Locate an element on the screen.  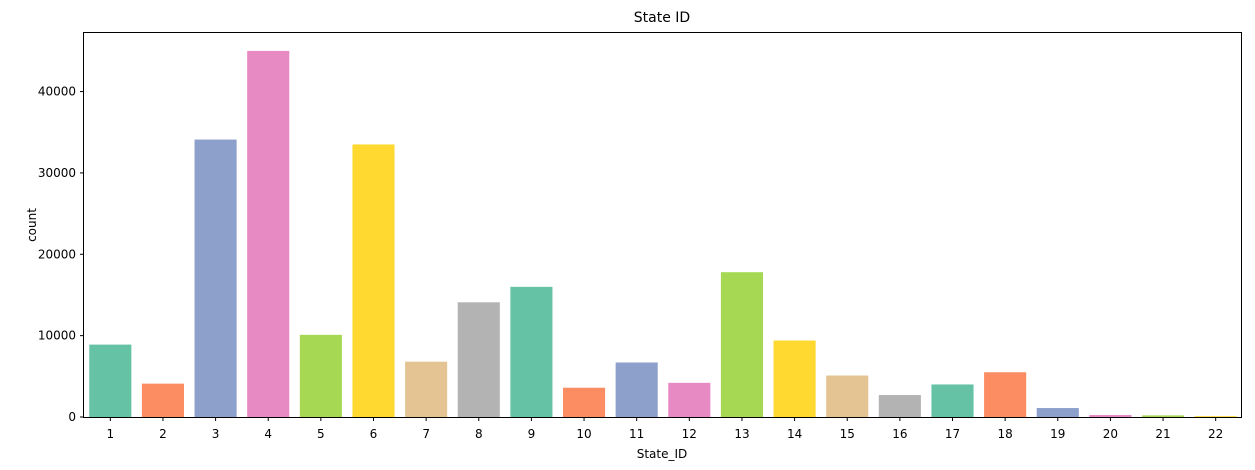
chart-title: State ID is located at coordinates (662, 18).